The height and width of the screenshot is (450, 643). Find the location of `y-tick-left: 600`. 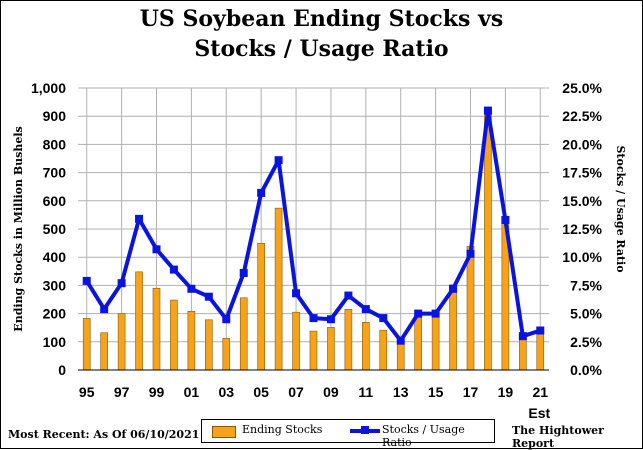

y-tick-left: 600 is located at coordinates (55, 201).